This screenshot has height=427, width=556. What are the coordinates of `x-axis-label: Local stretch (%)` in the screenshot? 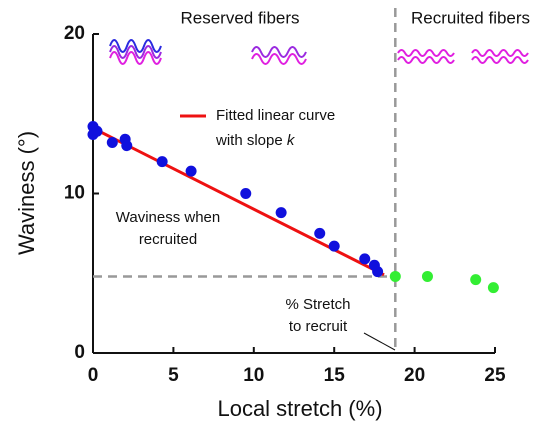 It's located at (299, 408).